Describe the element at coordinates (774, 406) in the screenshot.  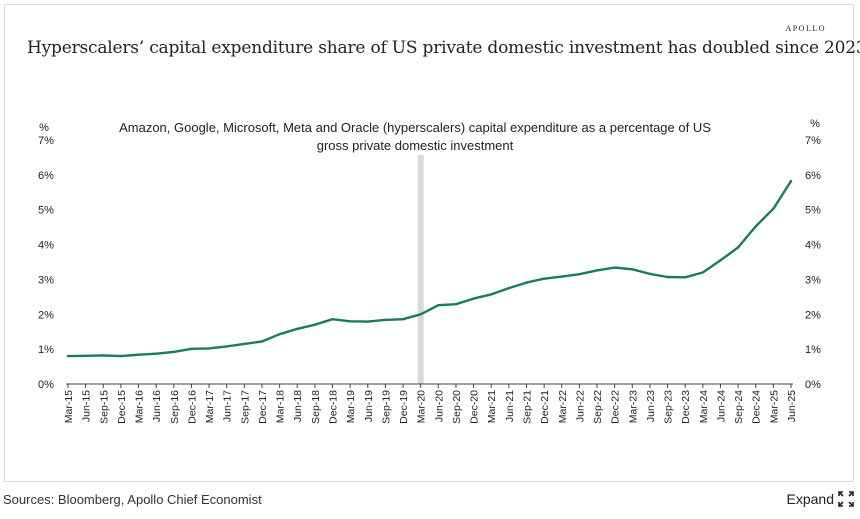
I see `x-tick-label: Mar-25` at that location.